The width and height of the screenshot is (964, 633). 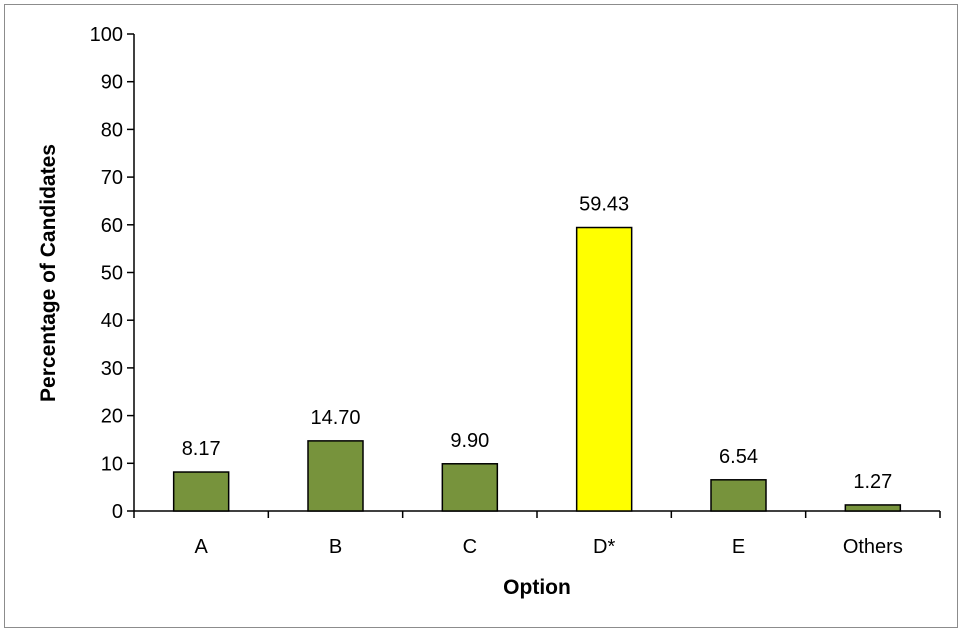 I want to click on y-tick-label: 10, so click(x=112, y=464).